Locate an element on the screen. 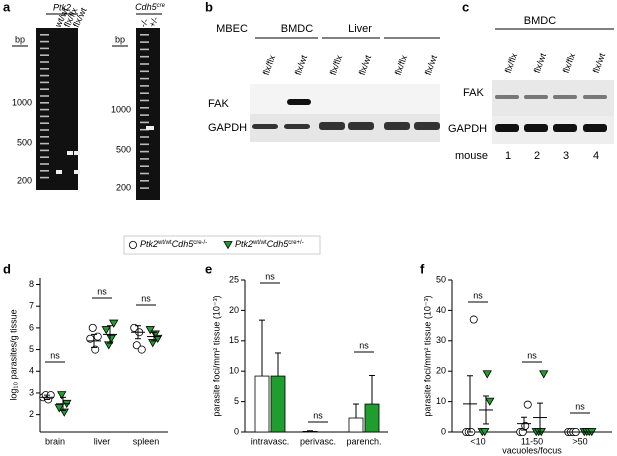 The image size is (617, 456). y-tick-label: 2 is located at coordinates (31, 414).